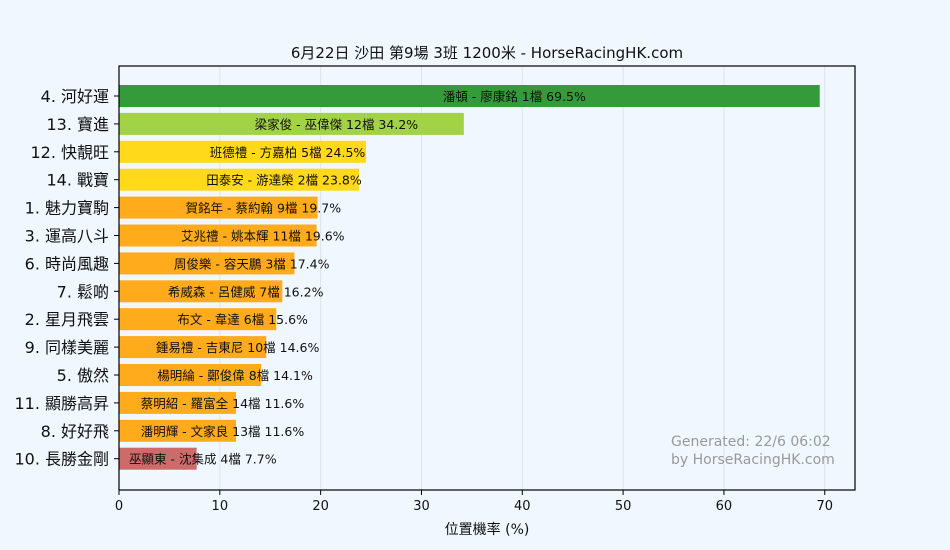  Describe the element at coordinates (77, 180) in the screenshot. I see `y-tick-label: 14. 戰寶` at that location.